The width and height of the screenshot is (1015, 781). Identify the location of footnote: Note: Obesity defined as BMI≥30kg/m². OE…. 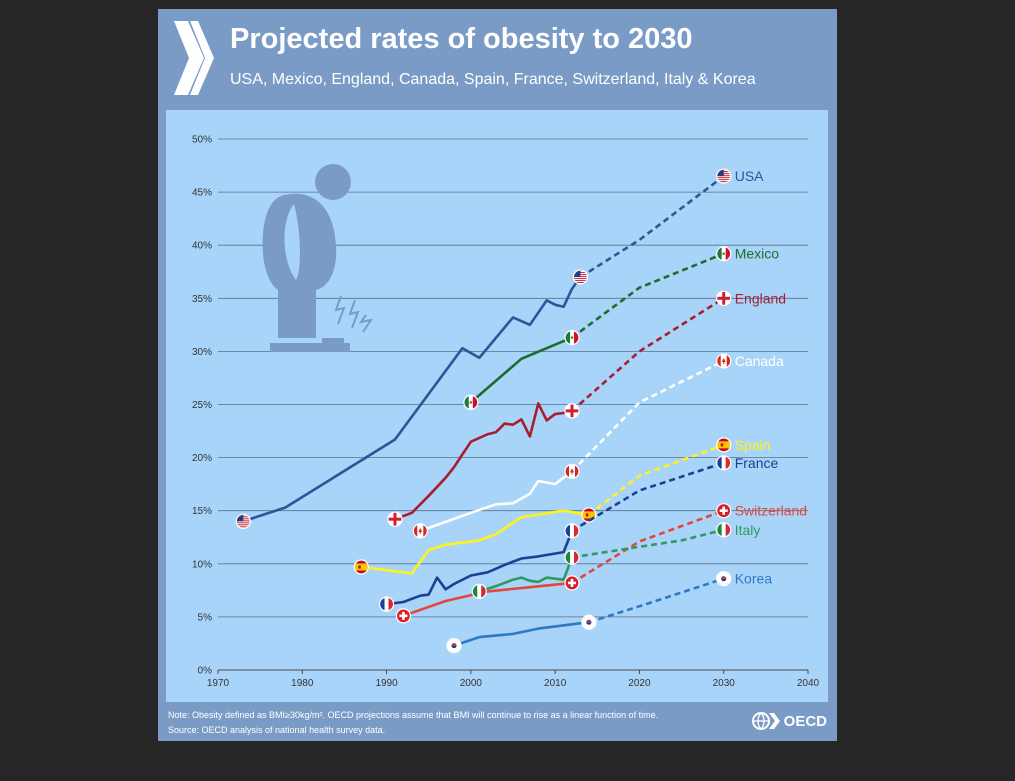
(413, 715).